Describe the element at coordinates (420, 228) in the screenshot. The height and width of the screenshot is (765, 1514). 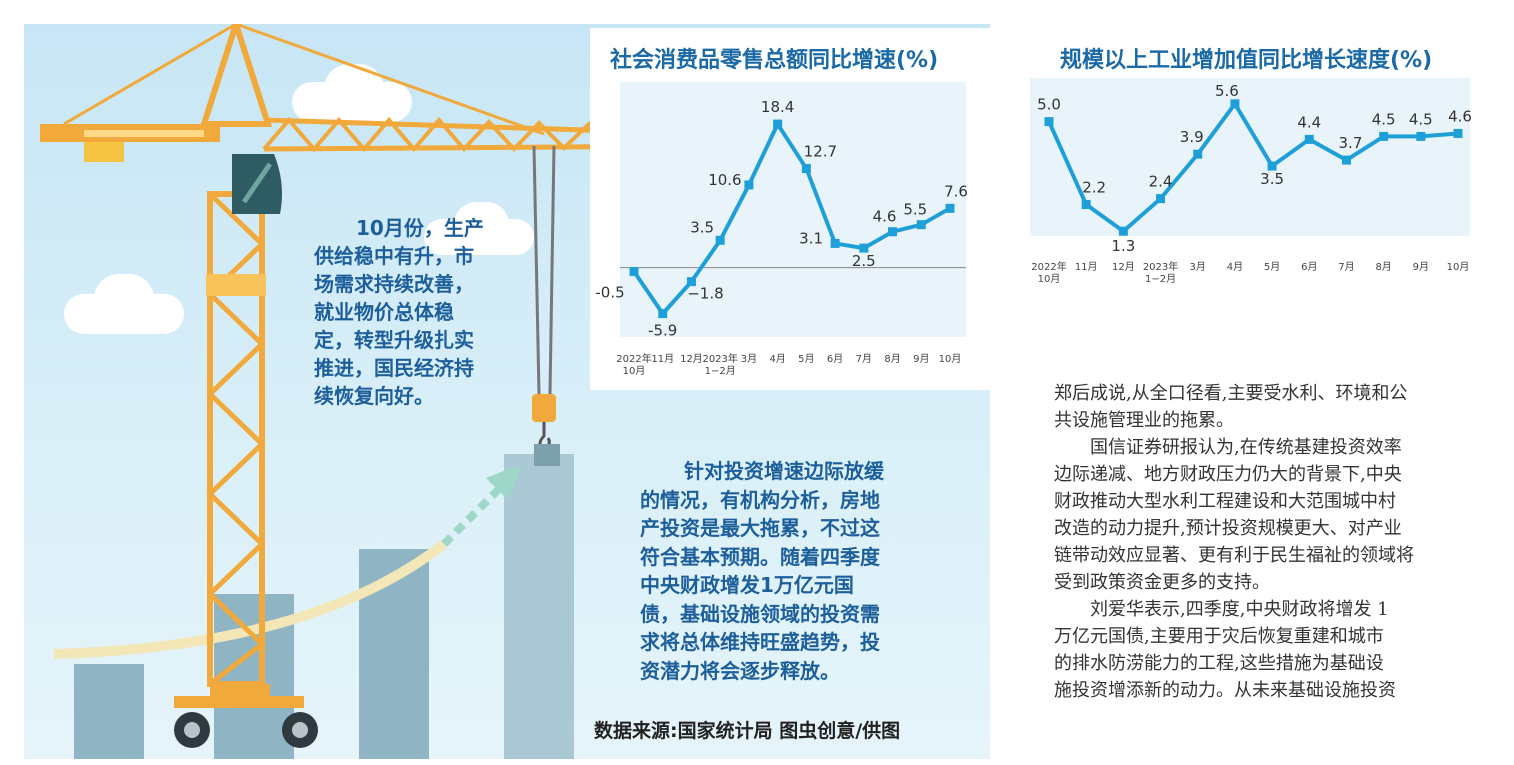
I see `left-paragraph-line: 10月份，生产` at that location.